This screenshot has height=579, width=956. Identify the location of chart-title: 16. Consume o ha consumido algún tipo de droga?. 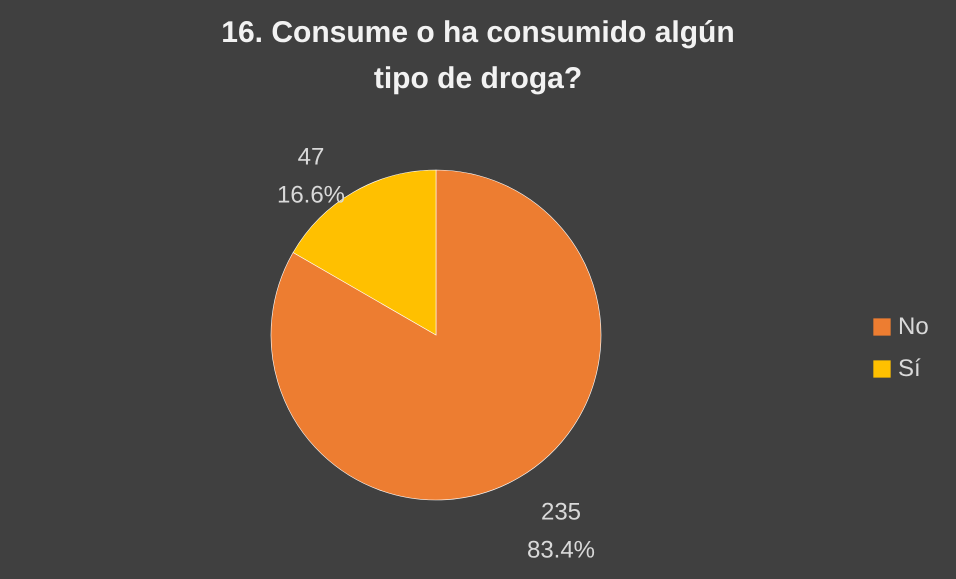
(478, 55).